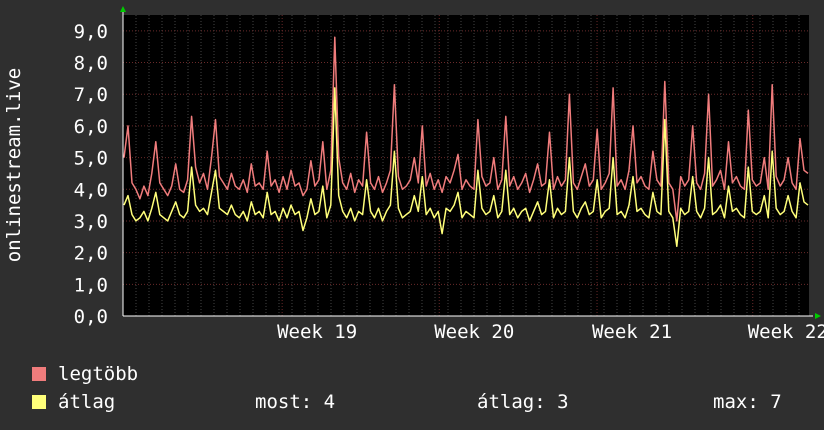  Describe the element at coordinates (474, 332) in the screenshot. I see `x-tick-label: Week 20` at that location.